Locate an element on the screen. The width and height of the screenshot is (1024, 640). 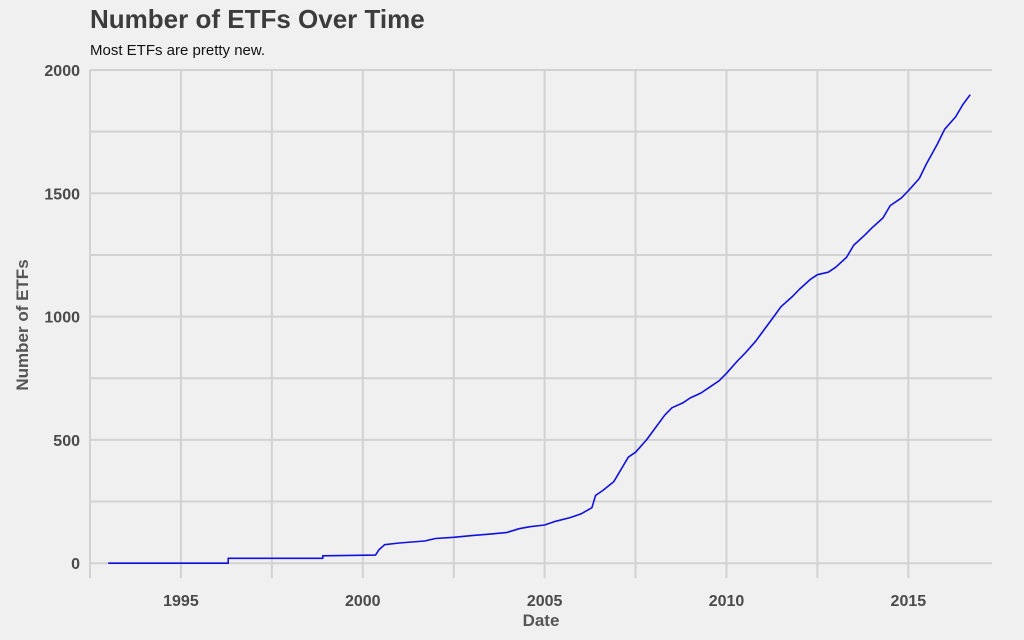
y-tick-label: 1000 is located at coordinates (62, 318).